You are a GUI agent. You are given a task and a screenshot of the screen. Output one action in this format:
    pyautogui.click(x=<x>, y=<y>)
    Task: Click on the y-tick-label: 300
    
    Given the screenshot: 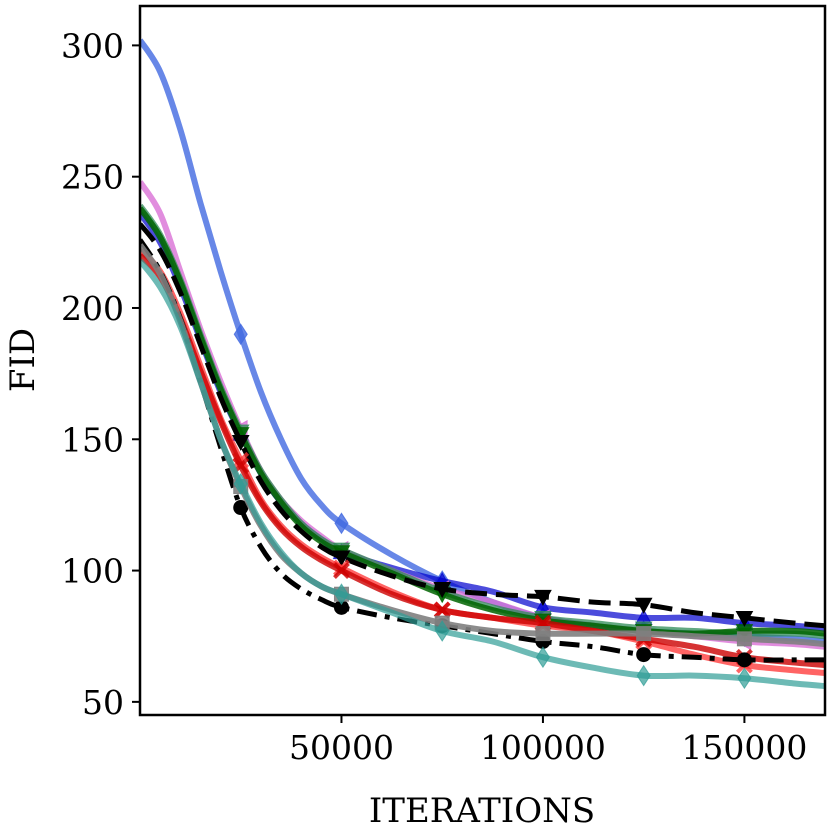 What is the action you would take?
    pyautogui.click(x=92, y=45)
    